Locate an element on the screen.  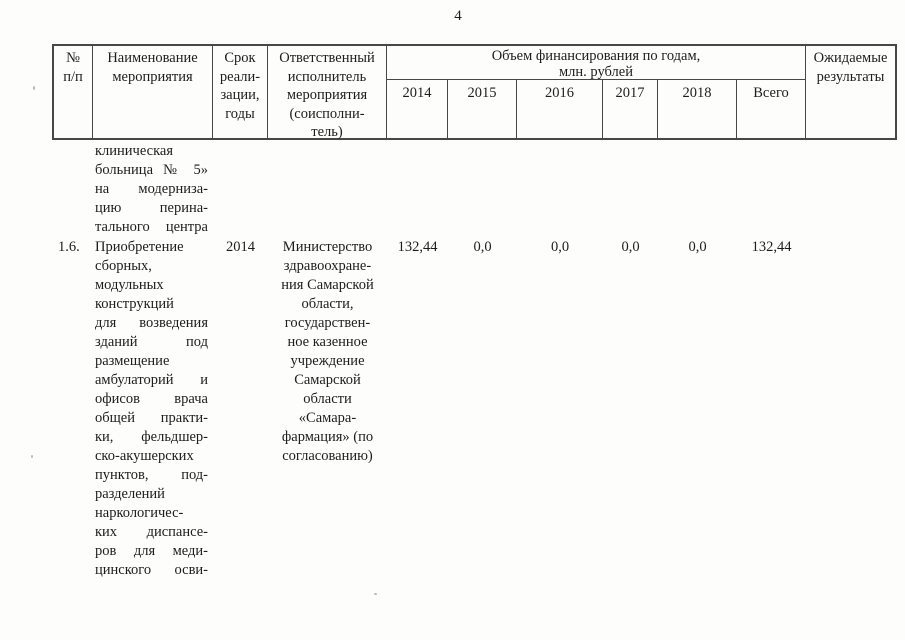
header-col-num: № п/п is located at coordinates (73, 92).